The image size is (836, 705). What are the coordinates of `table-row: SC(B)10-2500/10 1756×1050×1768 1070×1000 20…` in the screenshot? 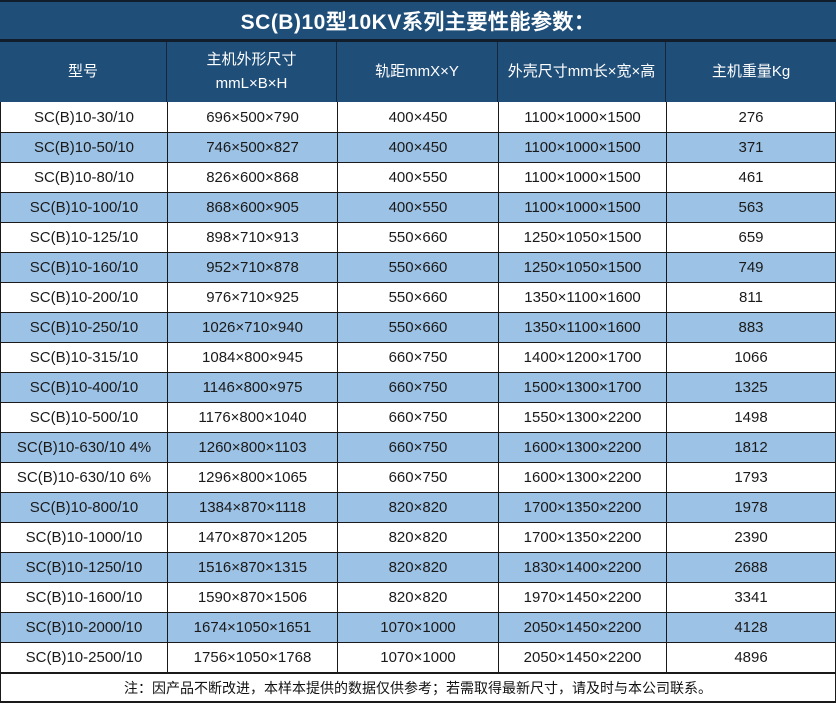 It's located at (418, 657).